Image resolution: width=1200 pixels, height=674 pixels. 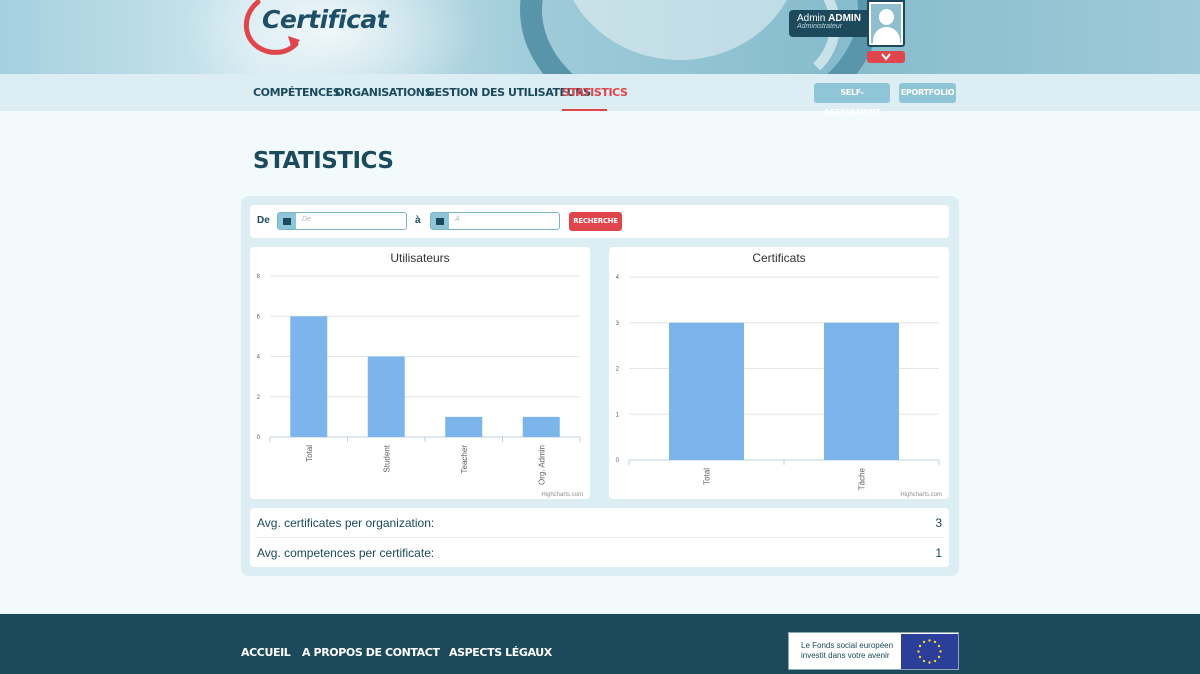 I want to click on x-tick-label: Tâche, so click(x=862, y=478).